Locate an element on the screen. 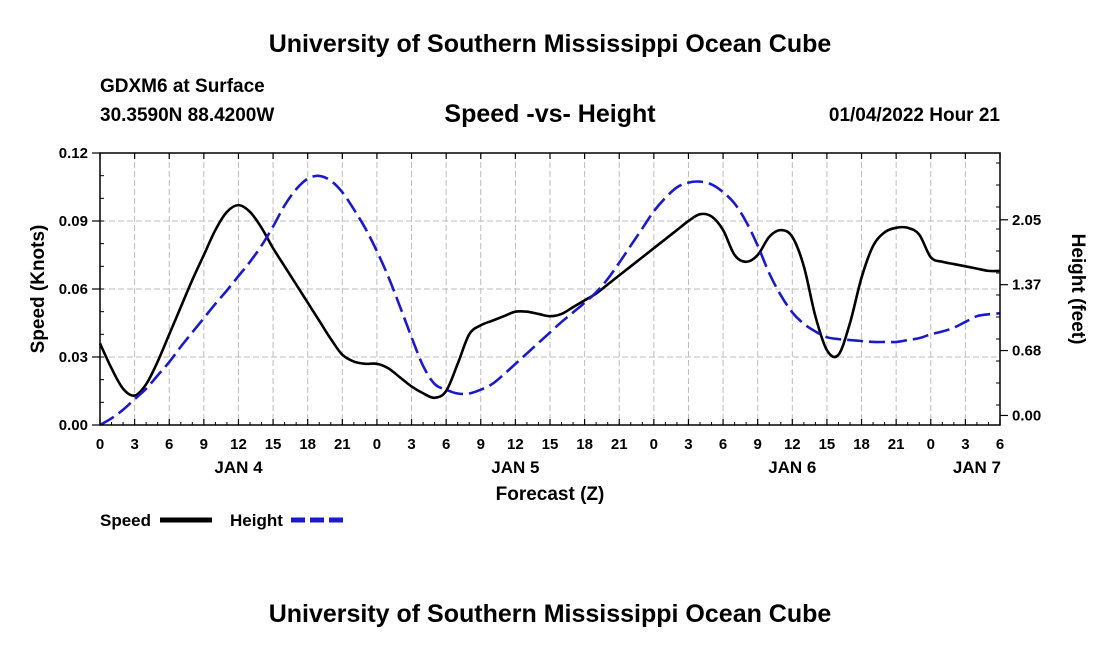  y-tick-label: 0.09 is located at coordinates (73, 221).